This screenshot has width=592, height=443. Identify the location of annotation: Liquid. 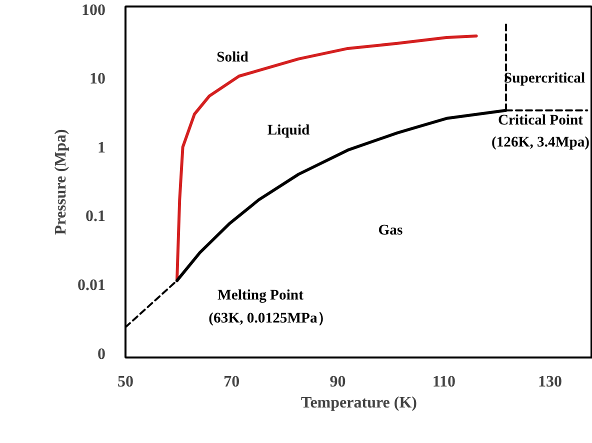
(288, 130).